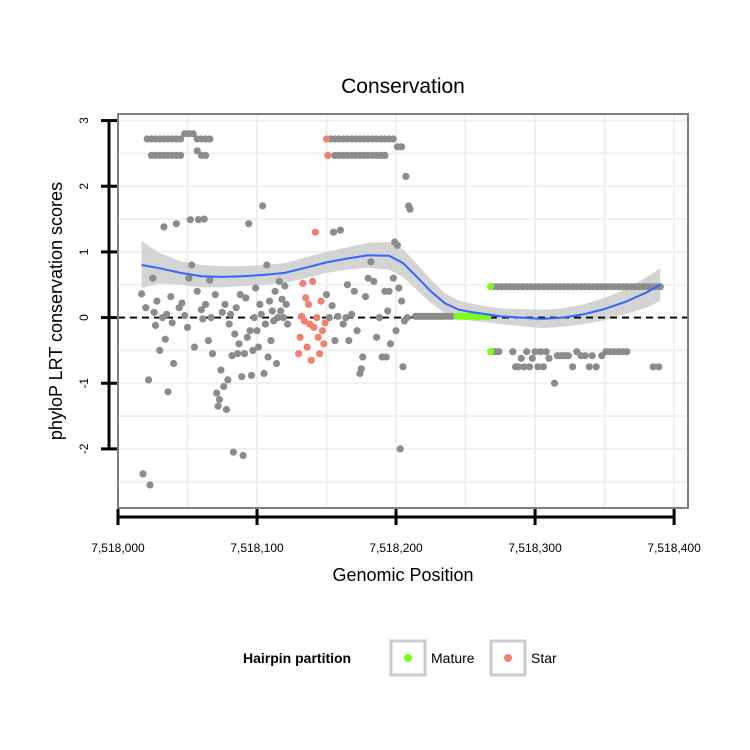 This screenshot has height=750, width=750. Describe the element at coordinates (453, 658) in the screenshot. I see `legend-label-mature: Mature` at that location.